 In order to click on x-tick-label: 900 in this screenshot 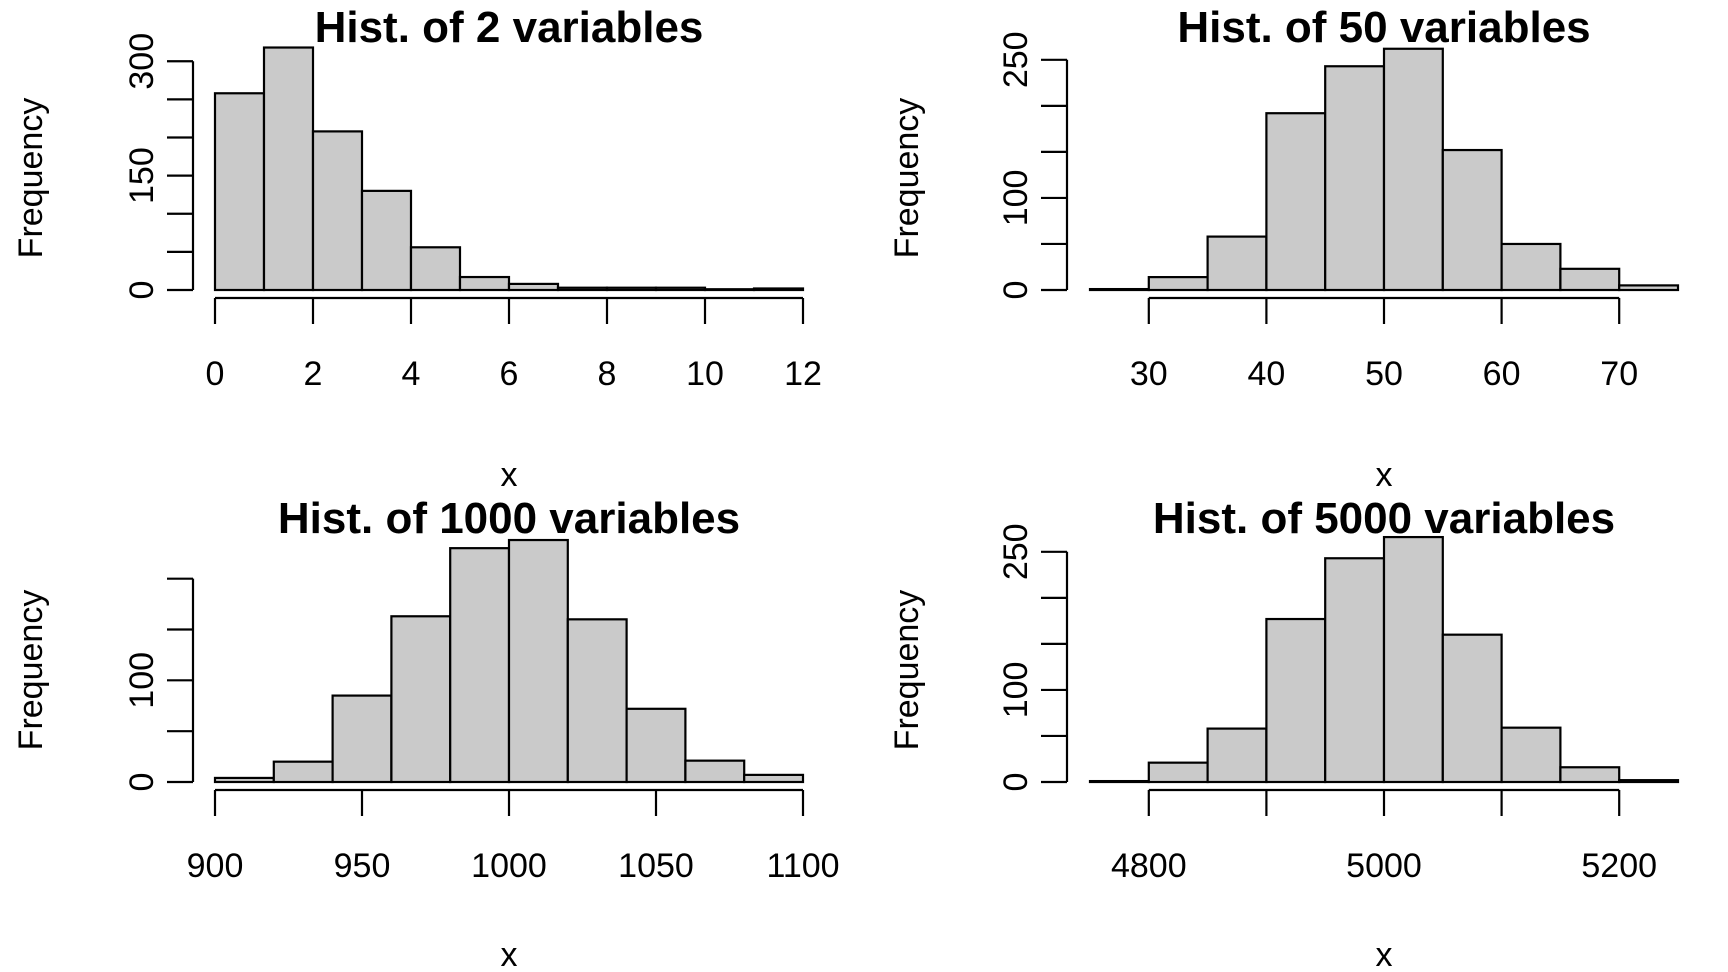, I will do `click(215, 866)`.